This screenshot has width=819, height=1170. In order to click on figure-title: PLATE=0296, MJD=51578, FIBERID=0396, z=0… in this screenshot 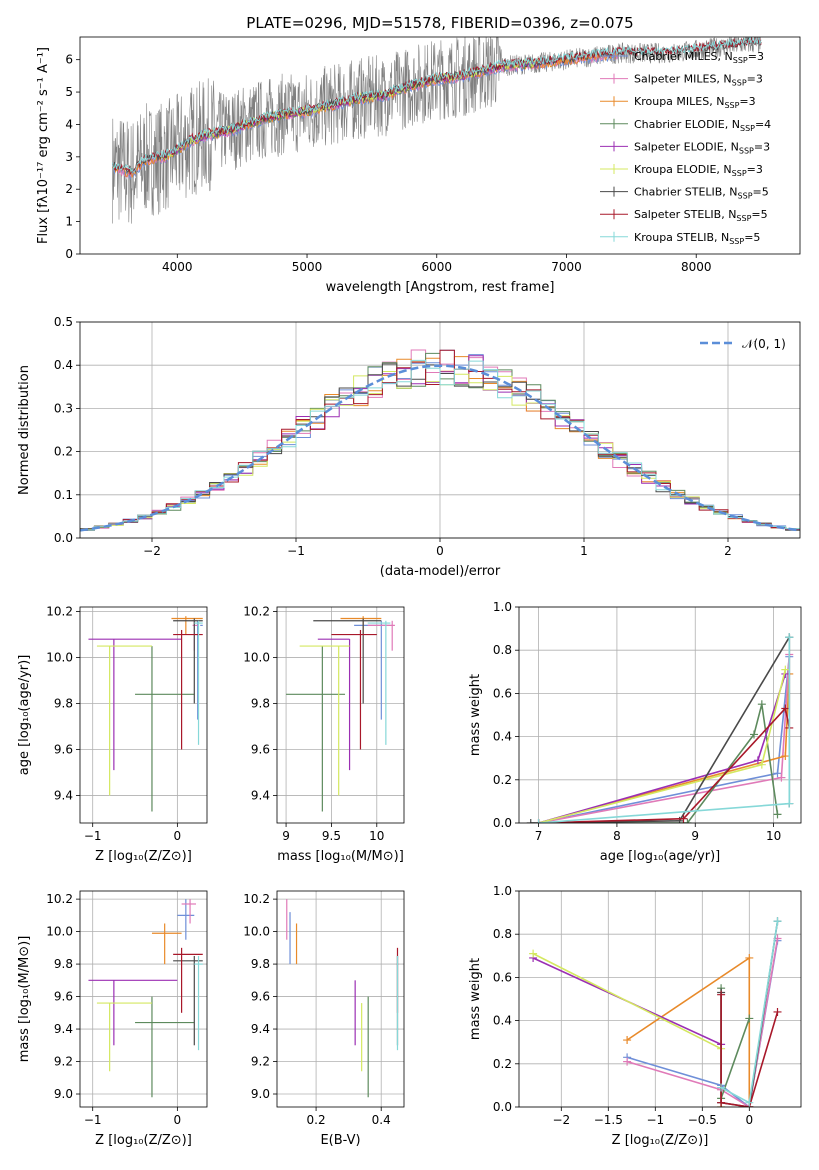, I will do `click(439, 23)`.